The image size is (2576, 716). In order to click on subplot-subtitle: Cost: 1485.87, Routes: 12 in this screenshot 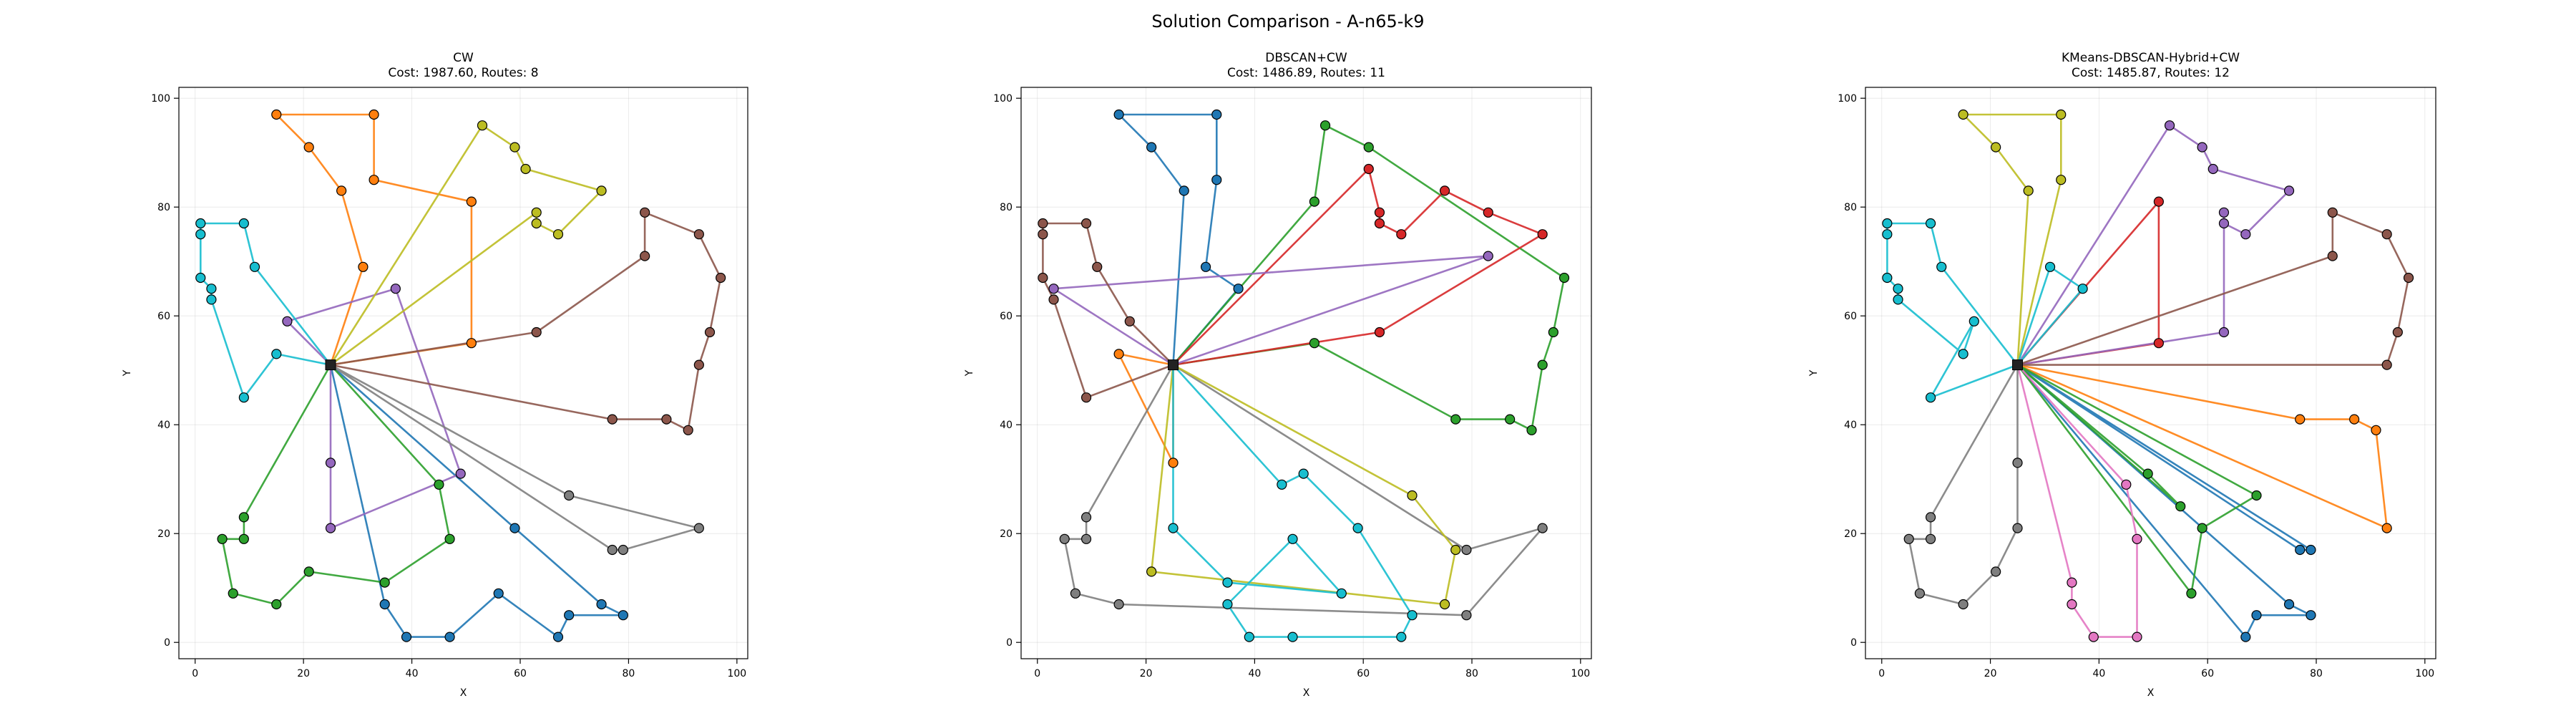, I will do `click(2151, 73)`.